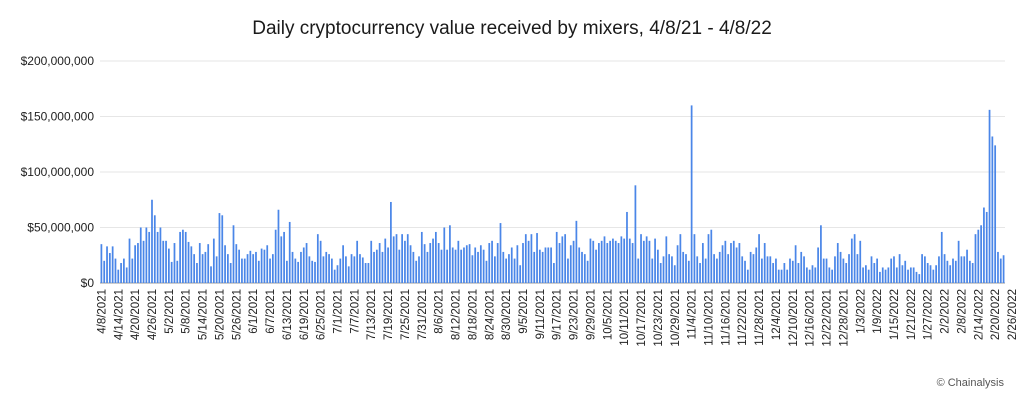 The width and height of the screenshot is (1024, 401). Describe the element at coordinates (254, 311) in the screenshot. I see `x-tick-label: 6/1/2021` at that location.